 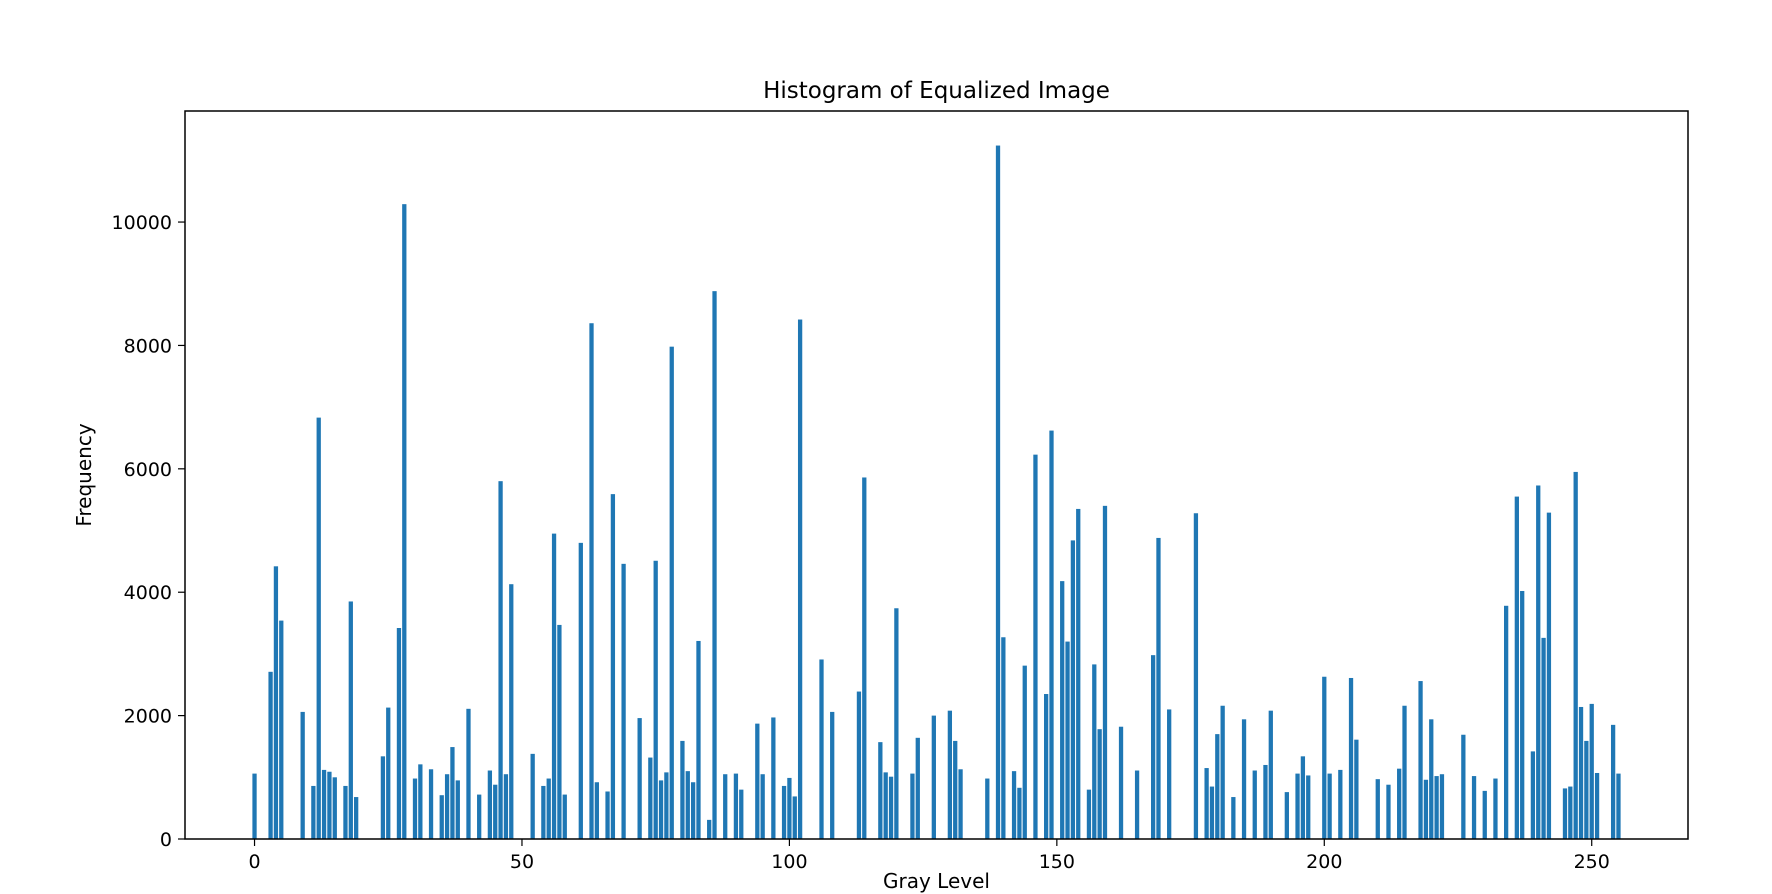 I want to click on x-axis-label: Gray Level, so click(x=936, y=881).